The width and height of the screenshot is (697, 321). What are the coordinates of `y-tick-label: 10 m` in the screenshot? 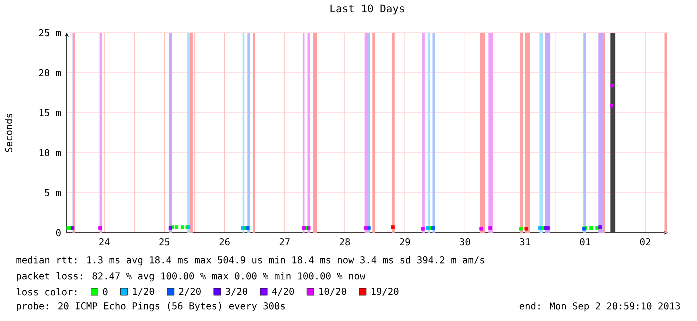 It's located at (51, 153).